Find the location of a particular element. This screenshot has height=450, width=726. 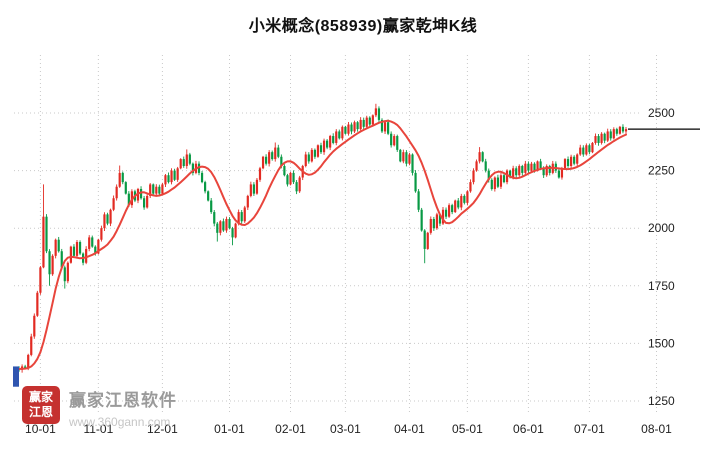

x-axis-label: 08-01 is located at coordinates (656, 429).